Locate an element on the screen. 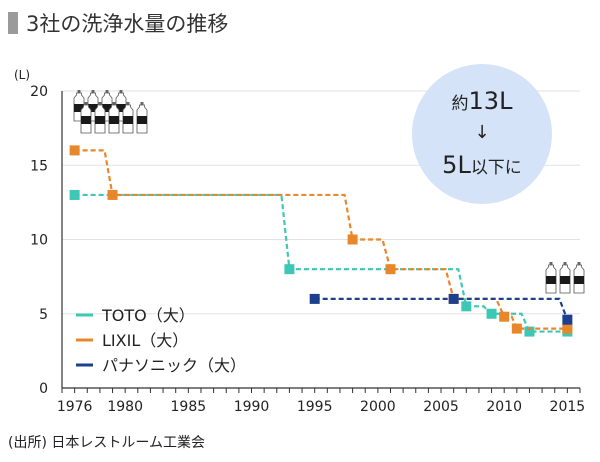 This screenshot has width=600, height=462. y-tick-label: 15 is located at coordinates (39, 166).